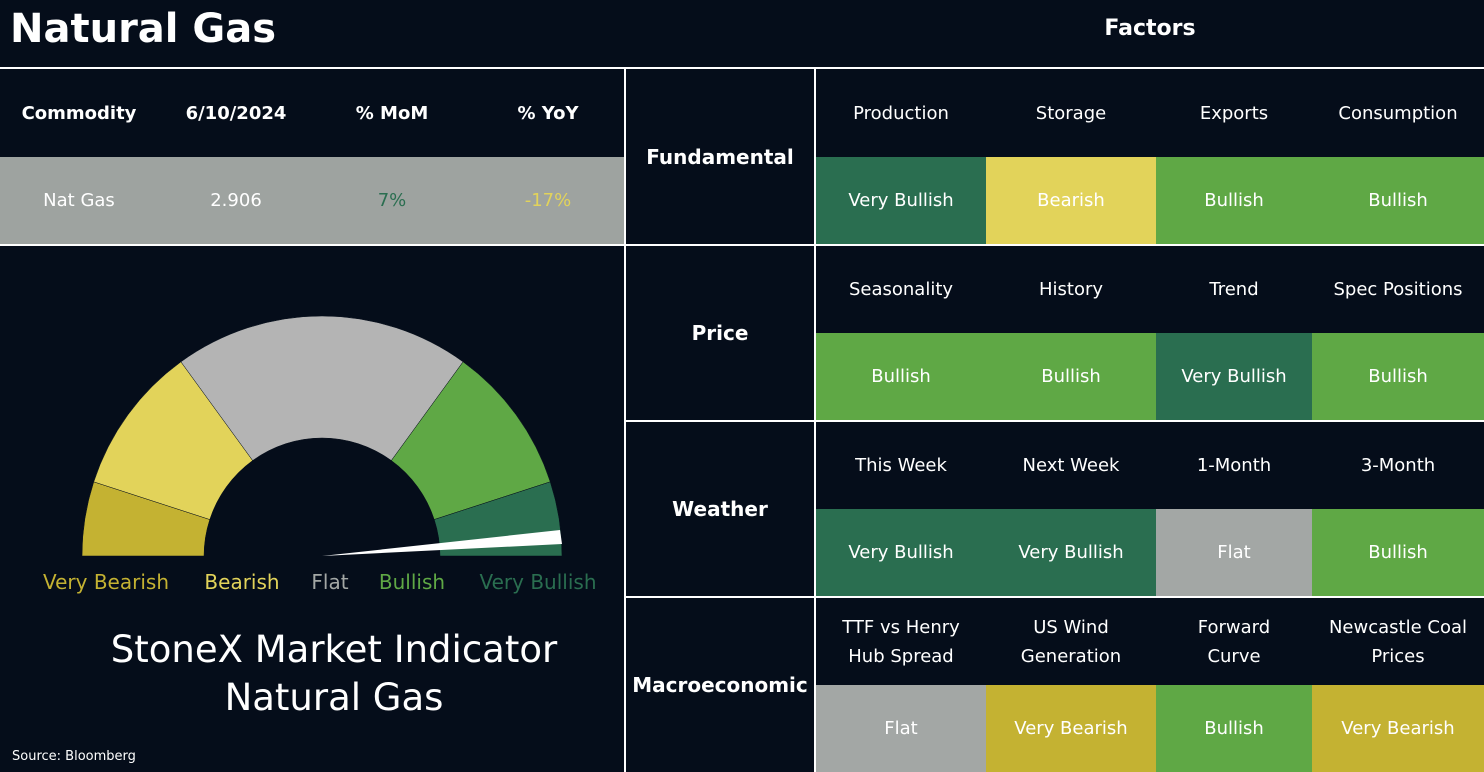 The image size is (1484, 772). What do you see at coordinates (720, 684) in the screenshot?
I see `factor-group: Macroeconomic` at bounding box center [720, 684].